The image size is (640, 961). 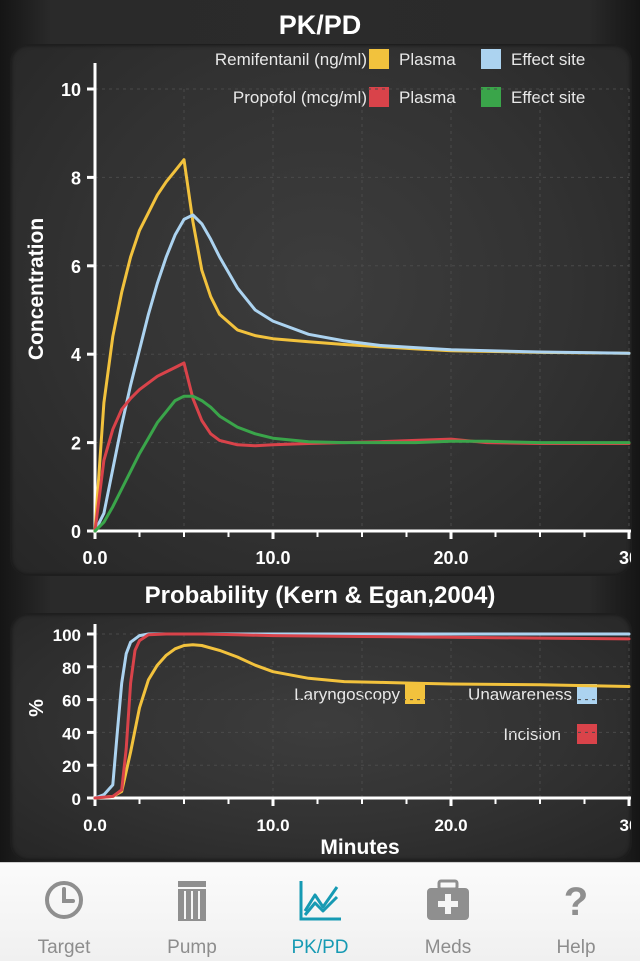 I want to click on legend-swatch-laryngoscopy, so click(x=415, y=694).